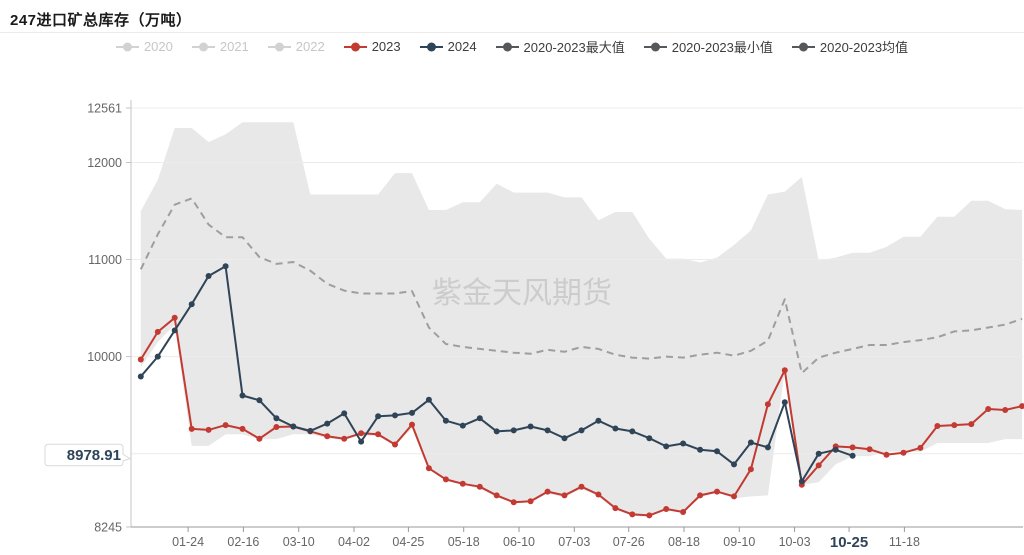 Image resolution: width=1024 pixels, height=555 pixels. What do you see at coordinates (462, 46) in the screenshot?
I see `legend-label: 2024` at bounding box center [462, 46].